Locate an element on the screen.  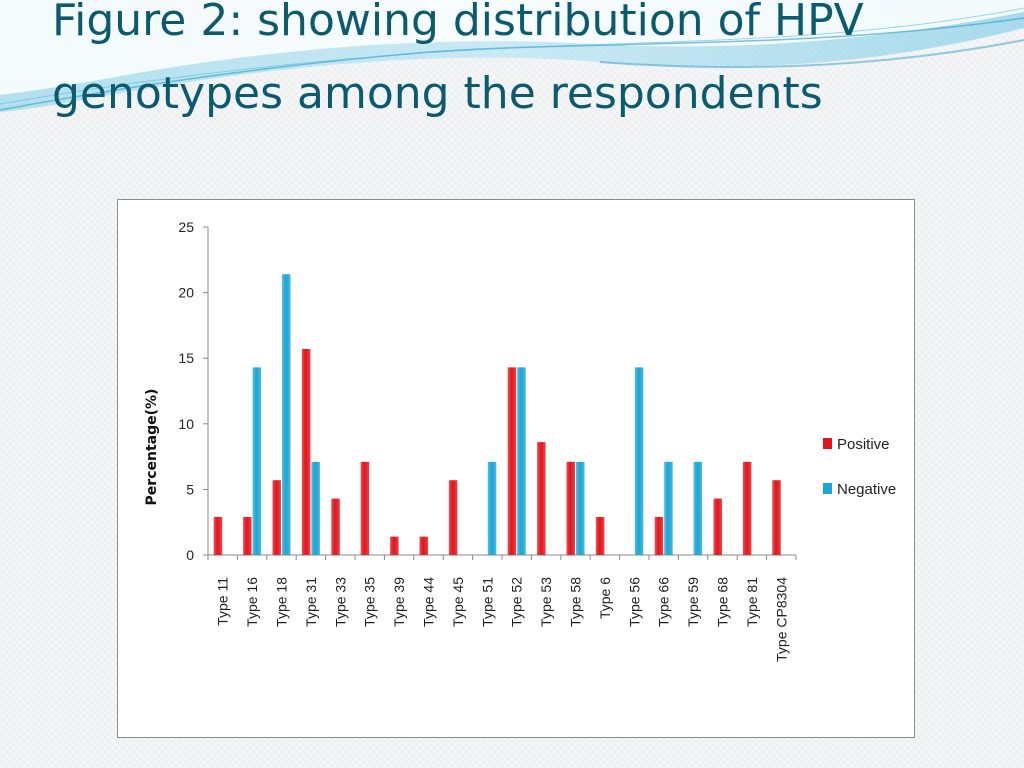
x-tick-label: Type 44 is located at coordinates (429, 602).